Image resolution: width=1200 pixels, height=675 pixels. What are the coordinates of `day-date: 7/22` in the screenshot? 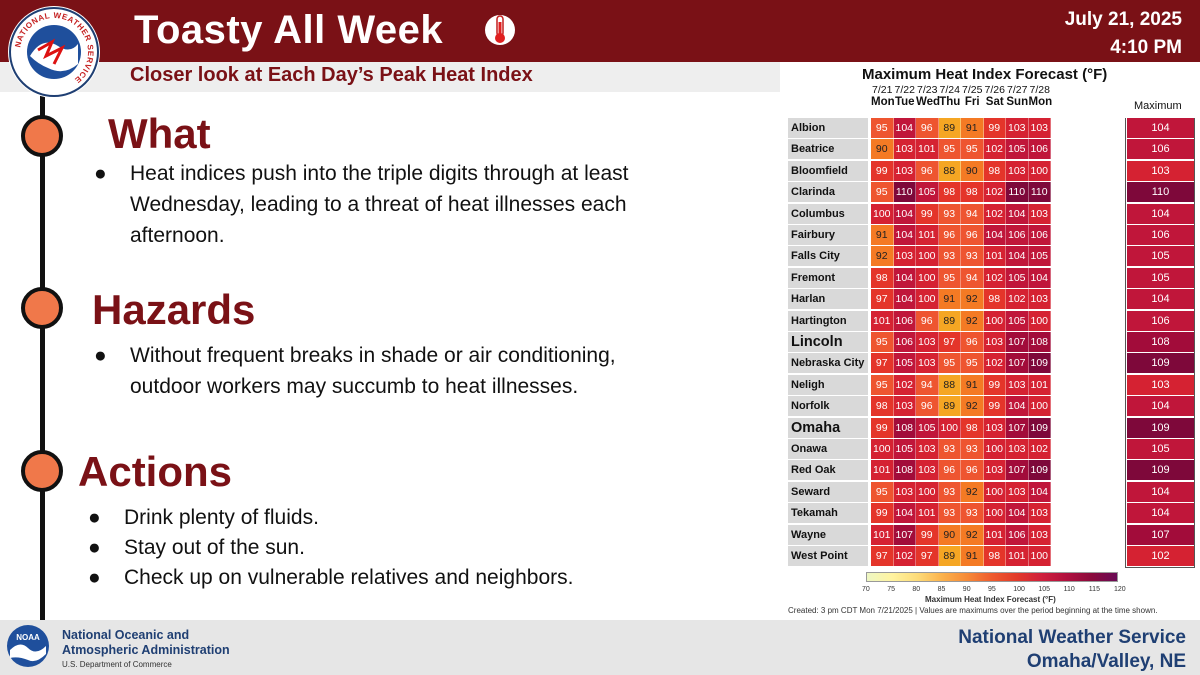 It's located at (904, 90).